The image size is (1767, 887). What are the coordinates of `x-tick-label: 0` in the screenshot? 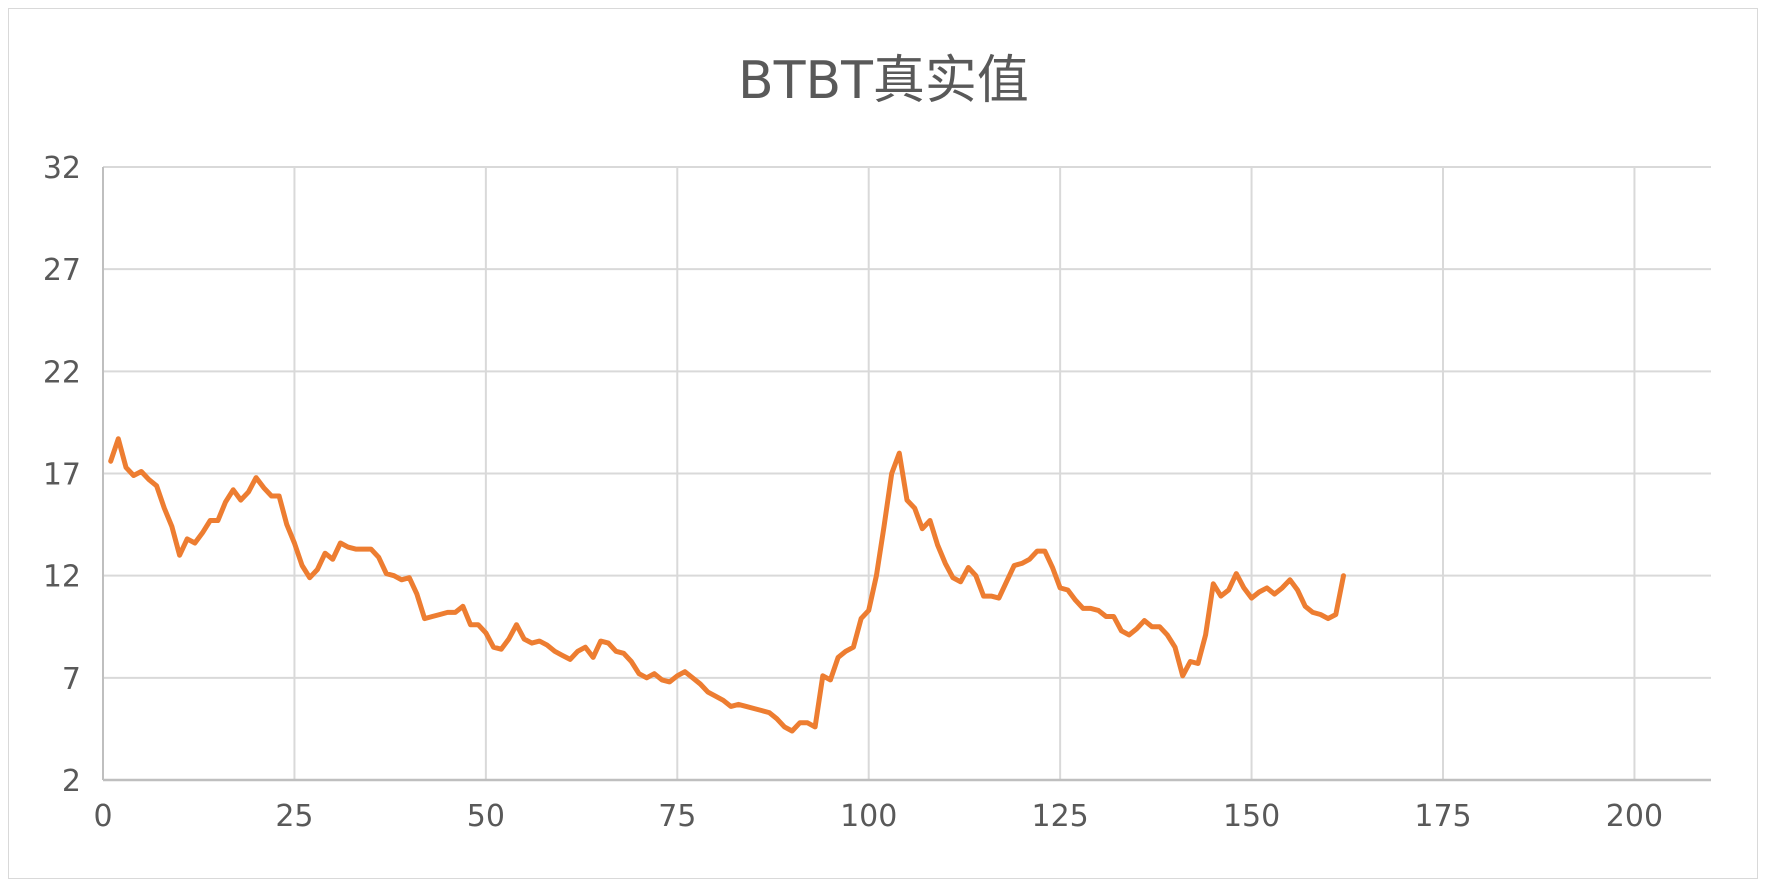 It's located at (102, 816).